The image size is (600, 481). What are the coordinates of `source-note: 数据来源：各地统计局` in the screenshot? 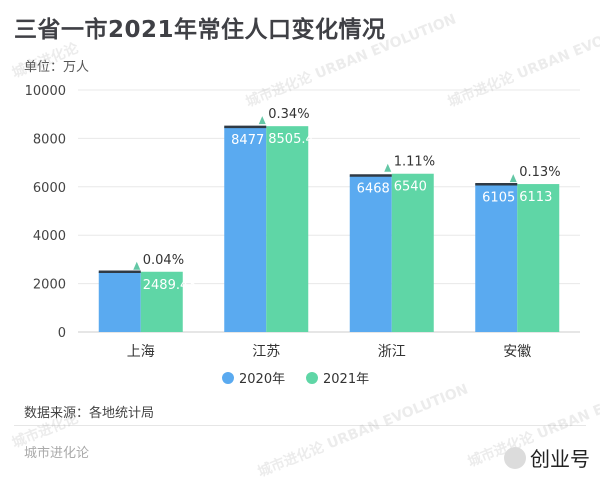 It's located at (89, 413).